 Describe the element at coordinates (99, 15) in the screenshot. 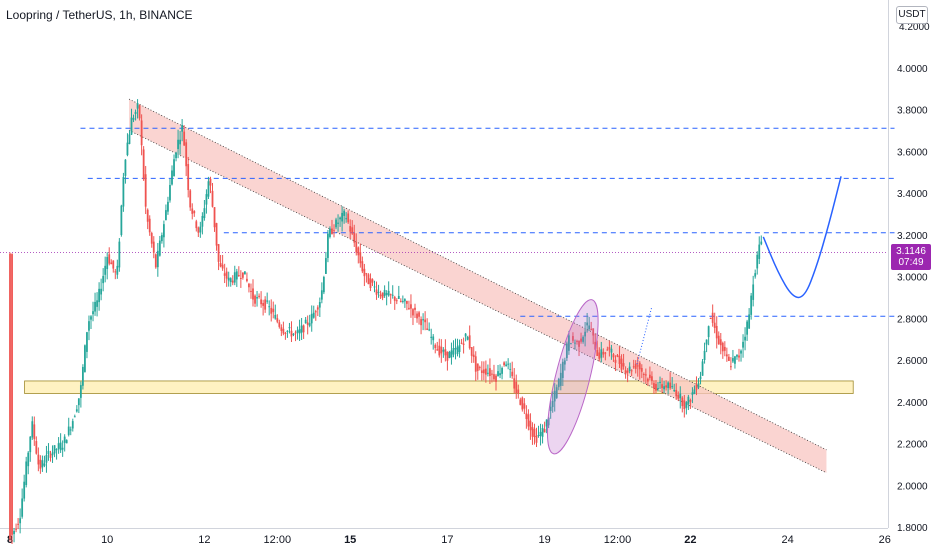

I see `chart-title: Loopring / TetherUS, 1h, BINANCE` at that location.